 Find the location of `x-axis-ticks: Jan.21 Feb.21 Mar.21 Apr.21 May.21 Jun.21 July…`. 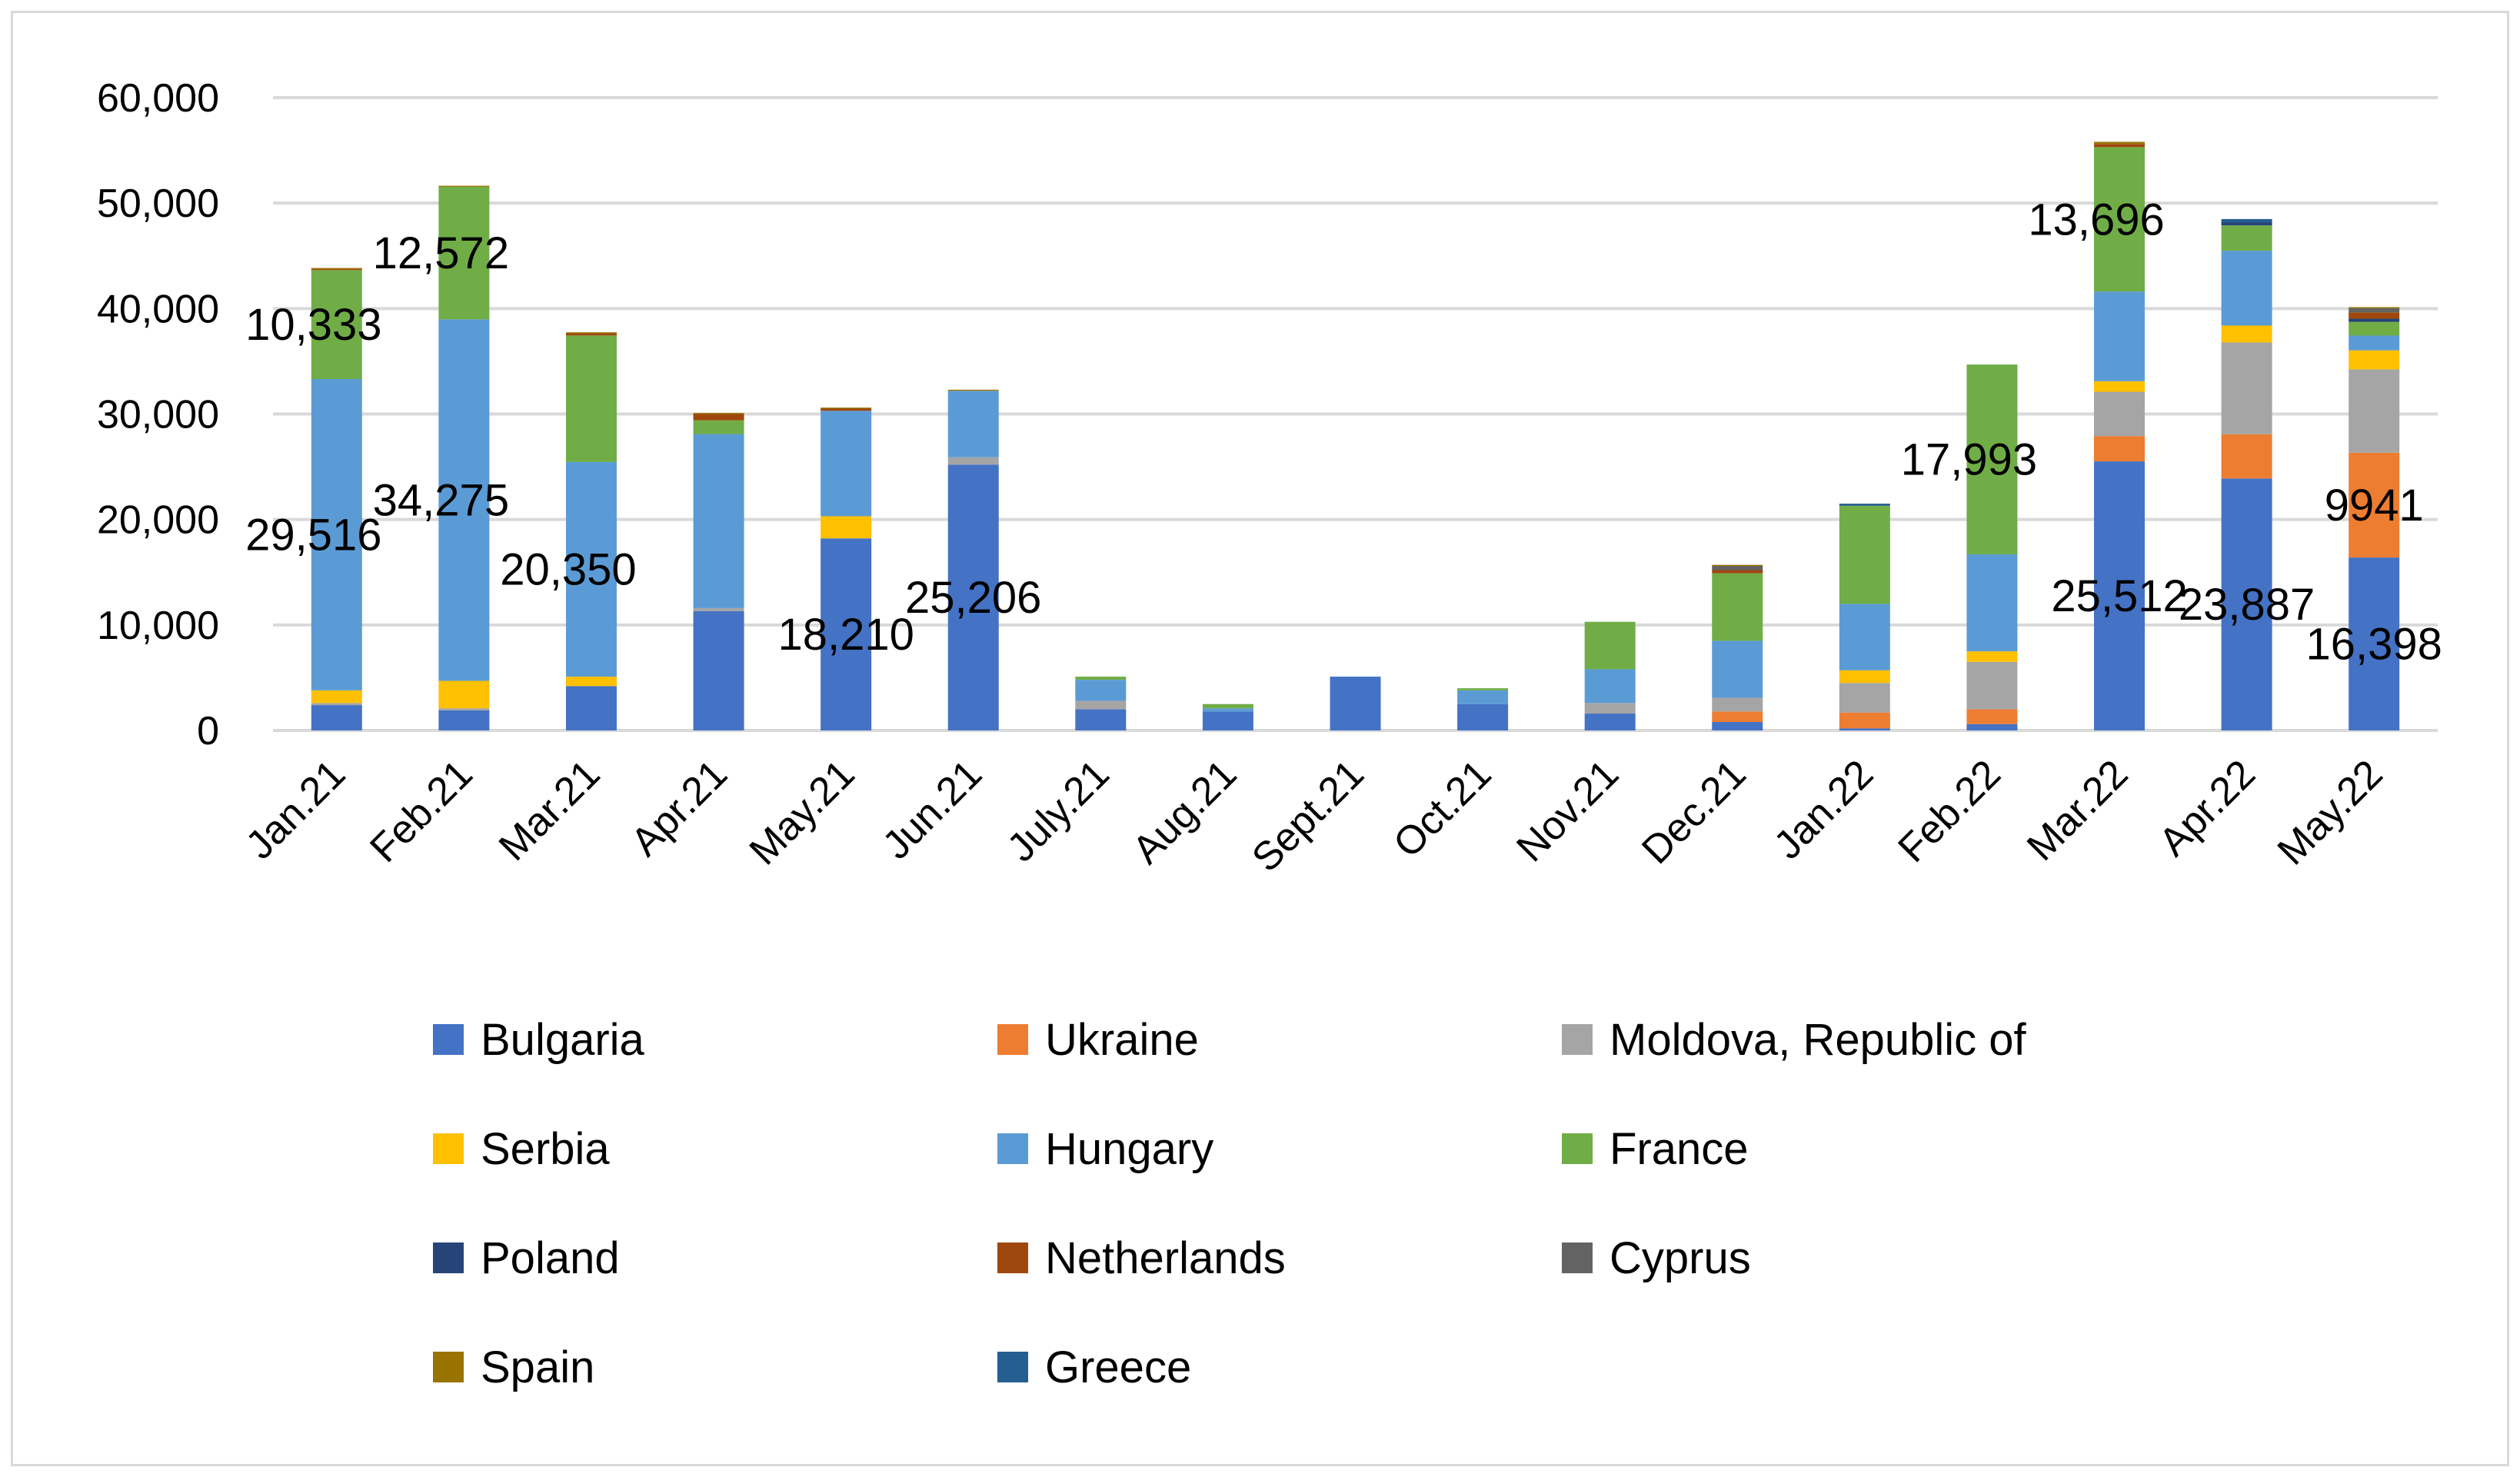

x-axis-ticks: Jan.21 Feb.21 Mar.21 Apr.21 May.21 Jun.21 July… is located at coordinates (1315, 815).